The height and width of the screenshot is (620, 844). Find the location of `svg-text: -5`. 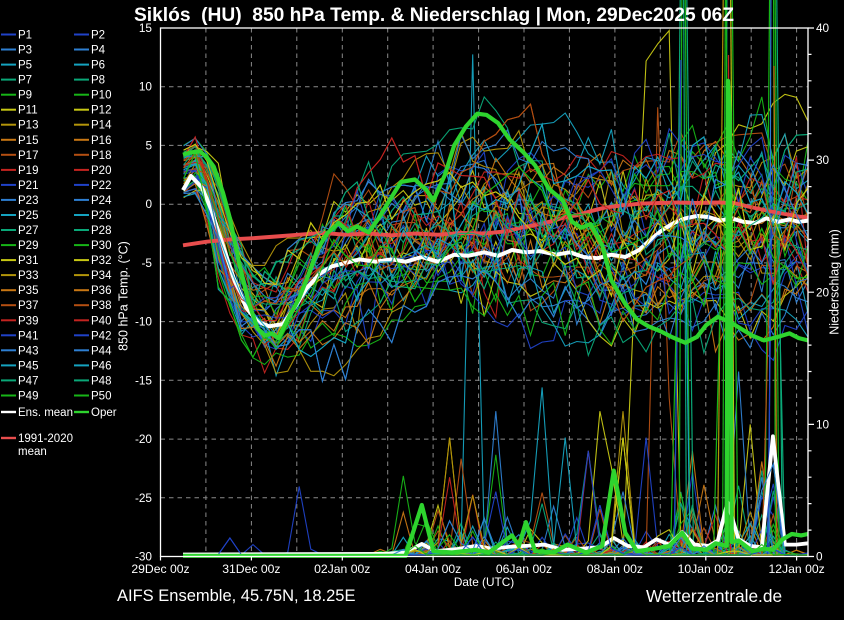

svg-text: -5 is located at coordinates (147, 263).